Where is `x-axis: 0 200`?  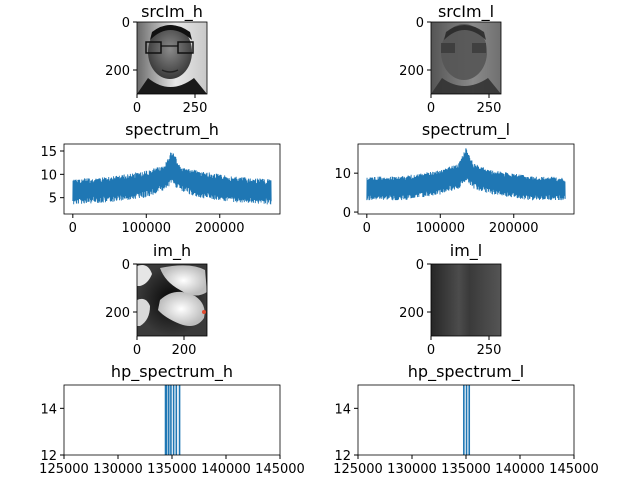
x-axis: 0 200 is located at coordinates (165, 347).